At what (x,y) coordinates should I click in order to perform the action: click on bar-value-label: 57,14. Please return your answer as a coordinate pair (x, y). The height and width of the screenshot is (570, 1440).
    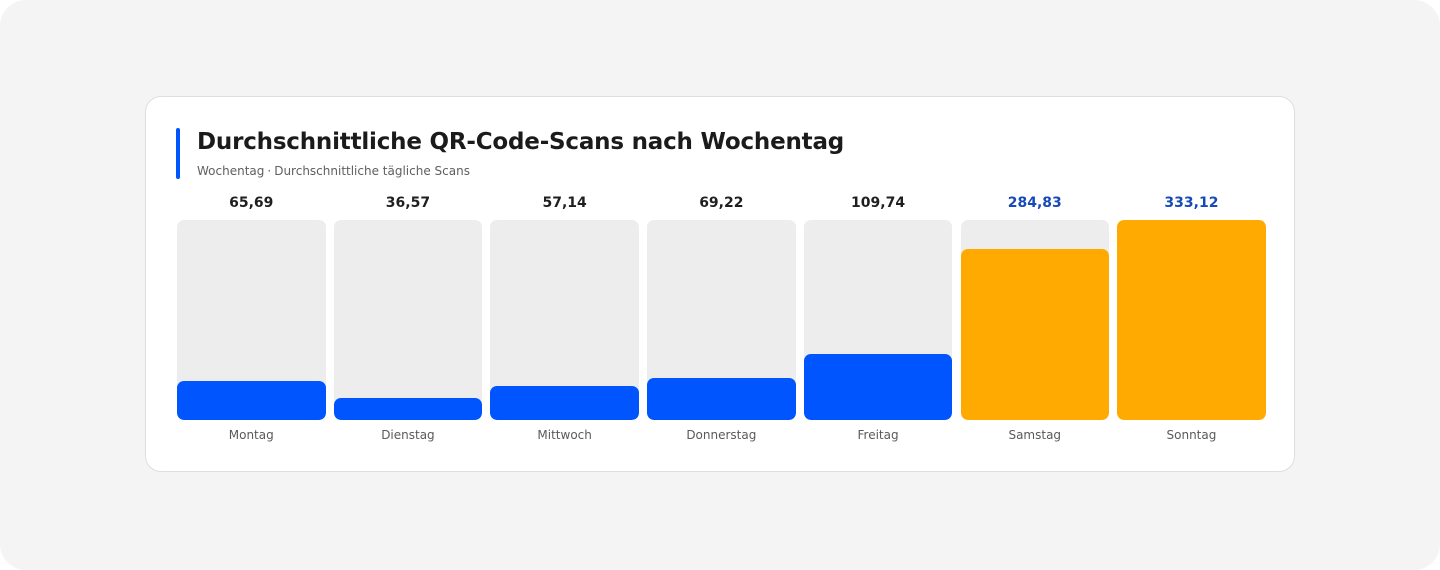
    Looking at the image, I should click on (564, 203).